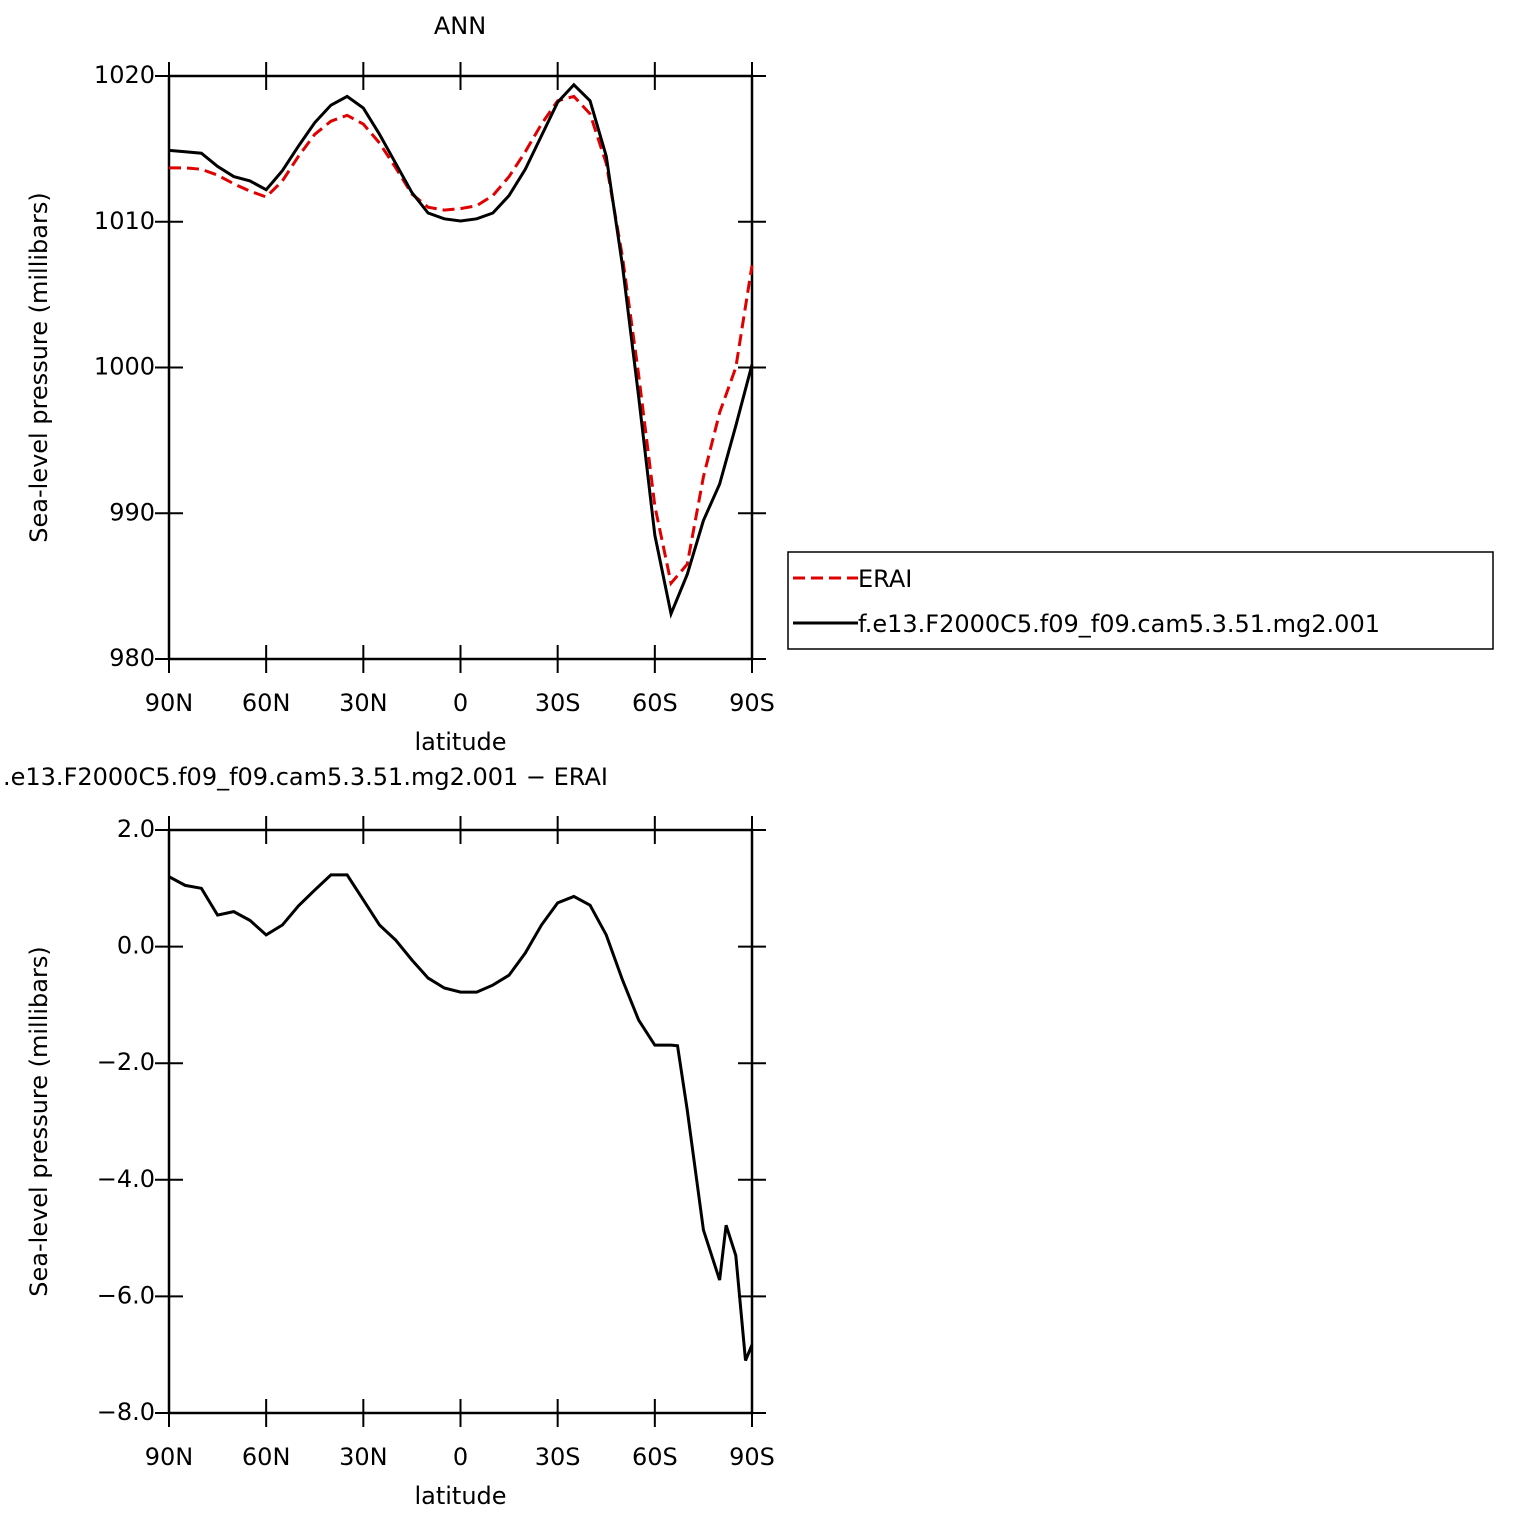  Describe the element at coordinates (124, 367) in the screenshot. I see `y-tick-label: 1000` at that location.